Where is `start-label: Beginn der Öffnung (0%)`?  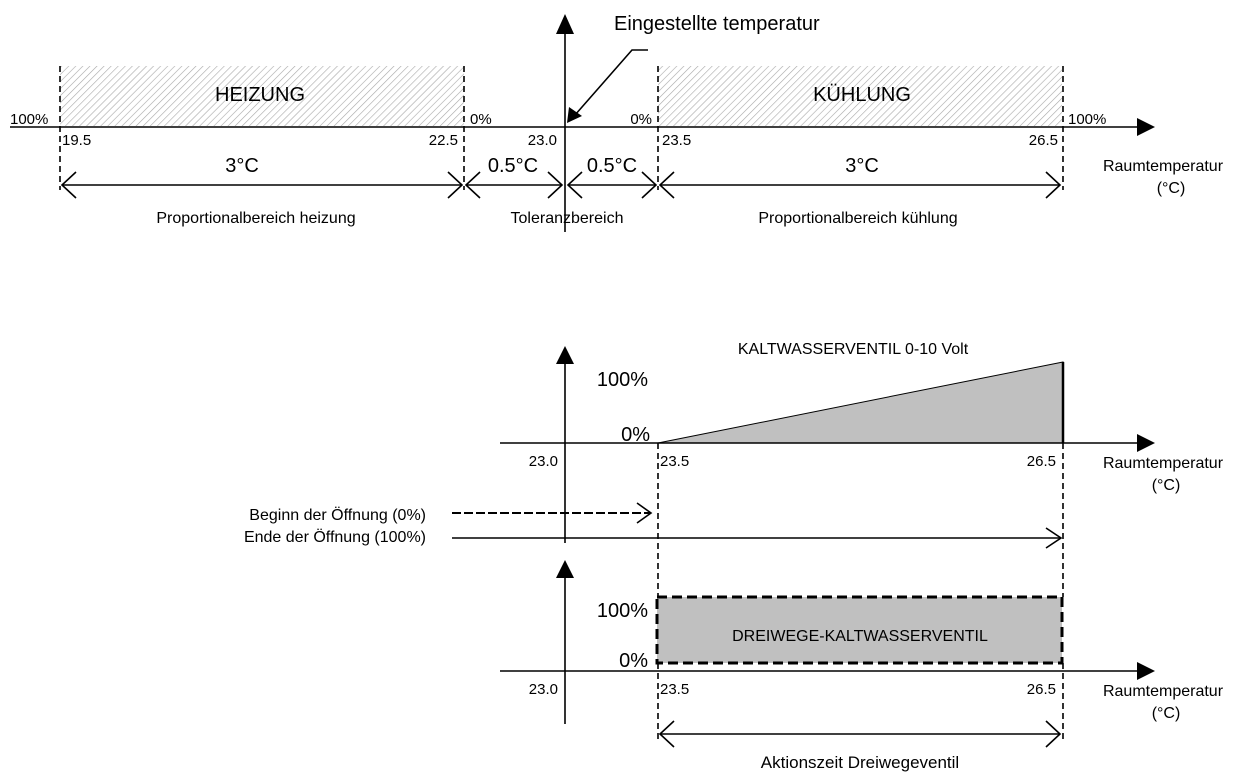
start-label: Beginn der Öffnung (0%) is located at coordinates (337, 515).